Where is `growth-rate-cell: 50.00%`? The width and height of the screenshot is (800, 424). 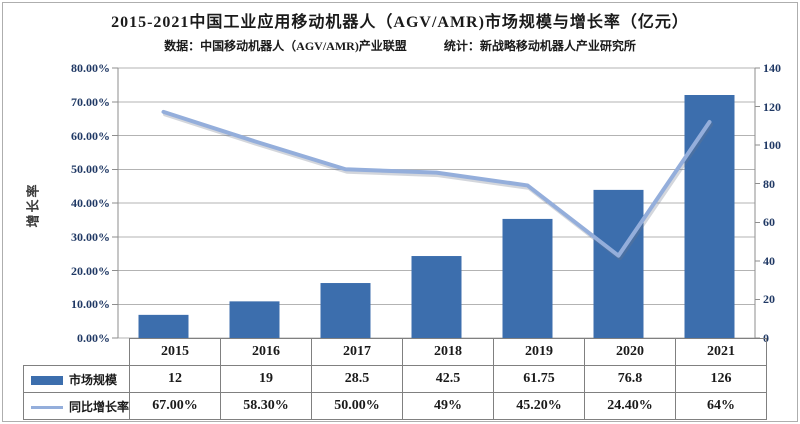 growth-rate-cell: 50.00% is located at coordinates (357, 406).